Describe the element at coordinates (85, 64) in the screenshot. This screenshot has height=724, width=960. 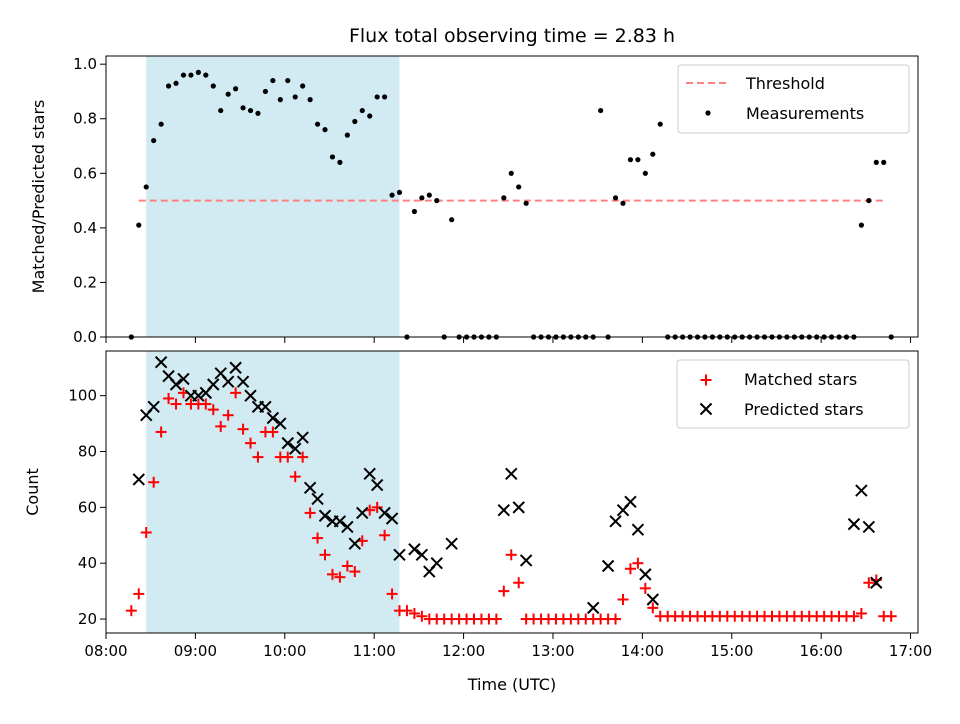
I see `y-tick-label: 1.0` at that location.